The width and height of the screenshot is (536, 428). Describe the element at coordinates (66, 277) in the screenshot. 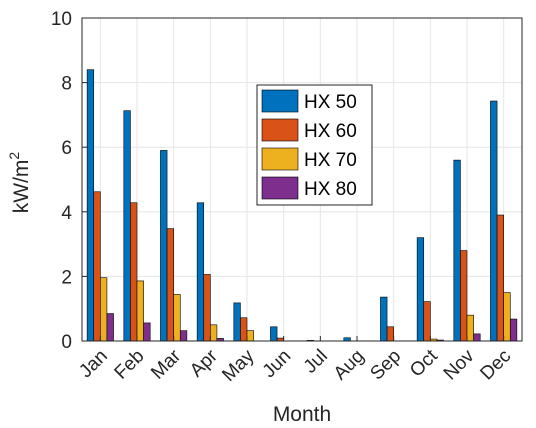

I see `y-tick-label: 2` at that location.